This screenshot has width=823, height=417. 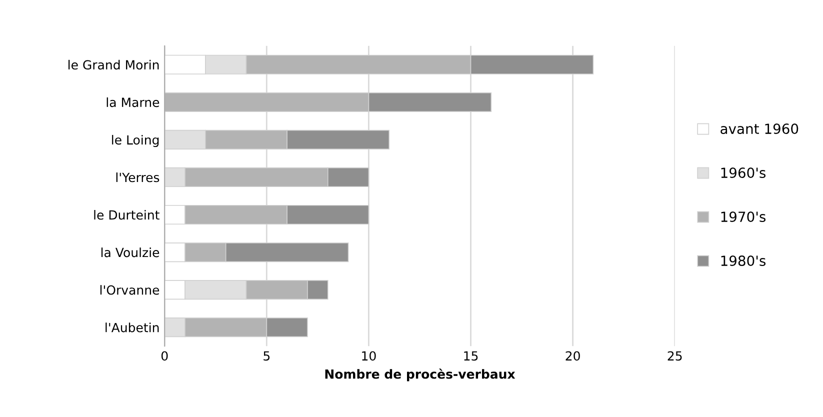 What do you see at coordinates (743, 261) in the screenshot?
I see `legend-label: 1980's` at bounding box center [743, 261].